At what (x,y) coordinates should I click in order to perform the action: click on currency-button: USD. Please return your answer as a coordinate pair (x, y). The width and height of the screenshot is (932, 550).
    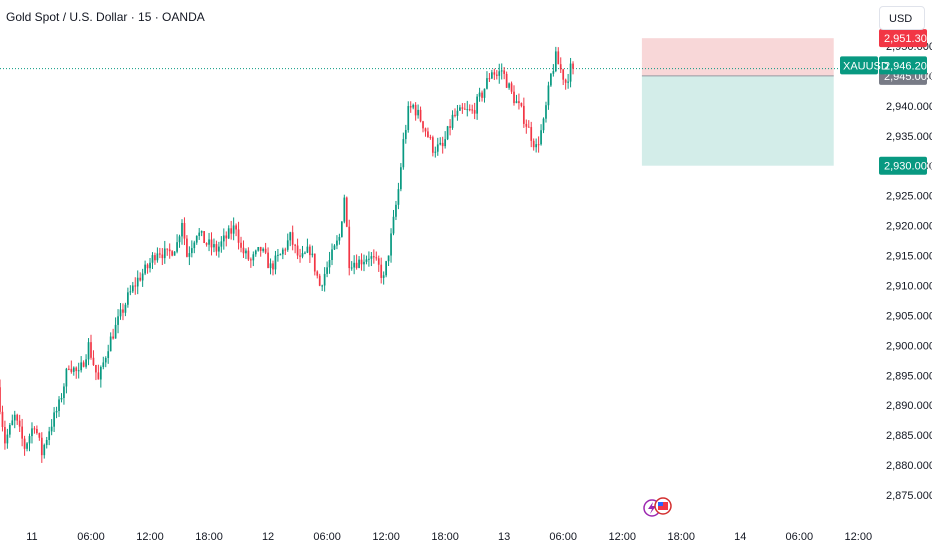
    Looking at the image, I should click on (902, 18).